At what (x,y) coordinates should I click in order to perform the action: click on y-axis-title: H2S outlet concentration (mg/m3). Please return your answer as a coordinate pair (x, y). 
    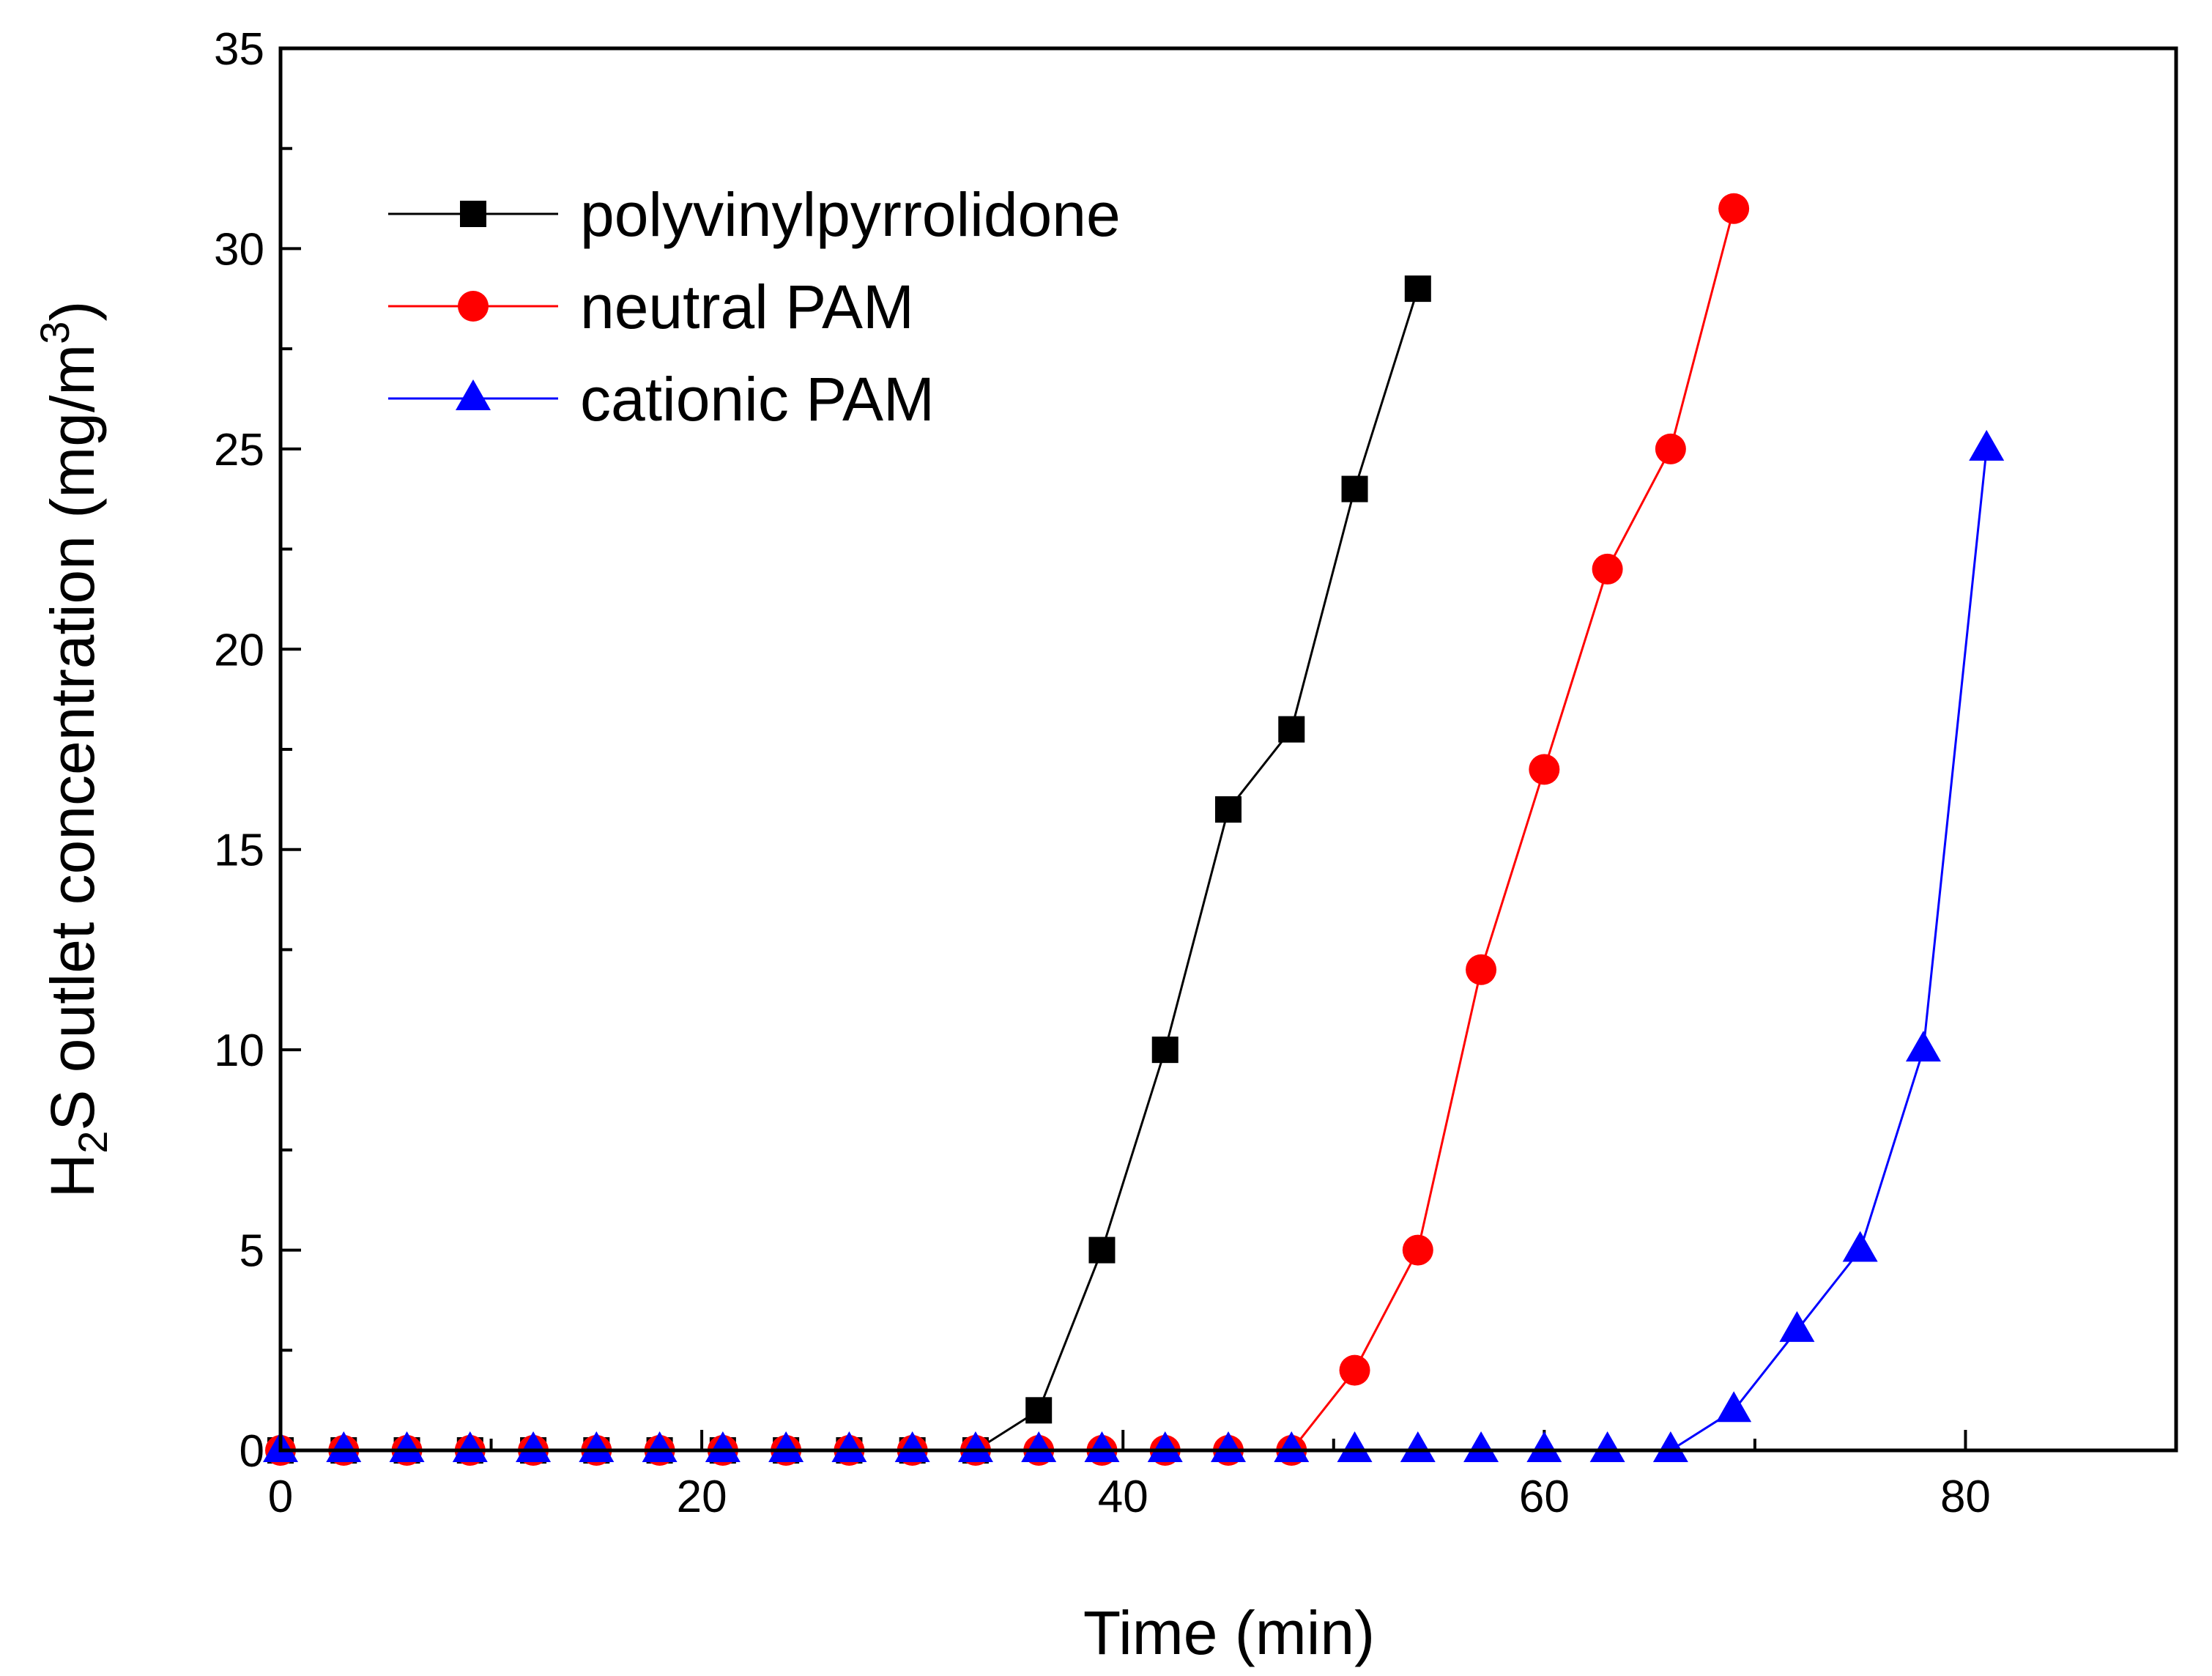
    Looking at the image, I should click on (73, 749).